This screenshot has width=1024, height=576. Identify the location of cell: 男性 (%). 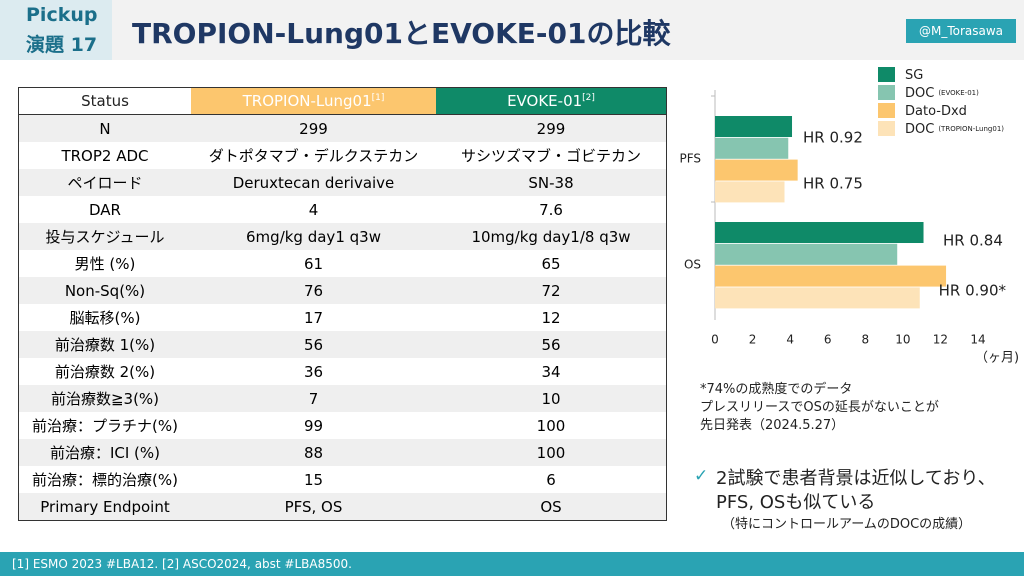
(105, 264).